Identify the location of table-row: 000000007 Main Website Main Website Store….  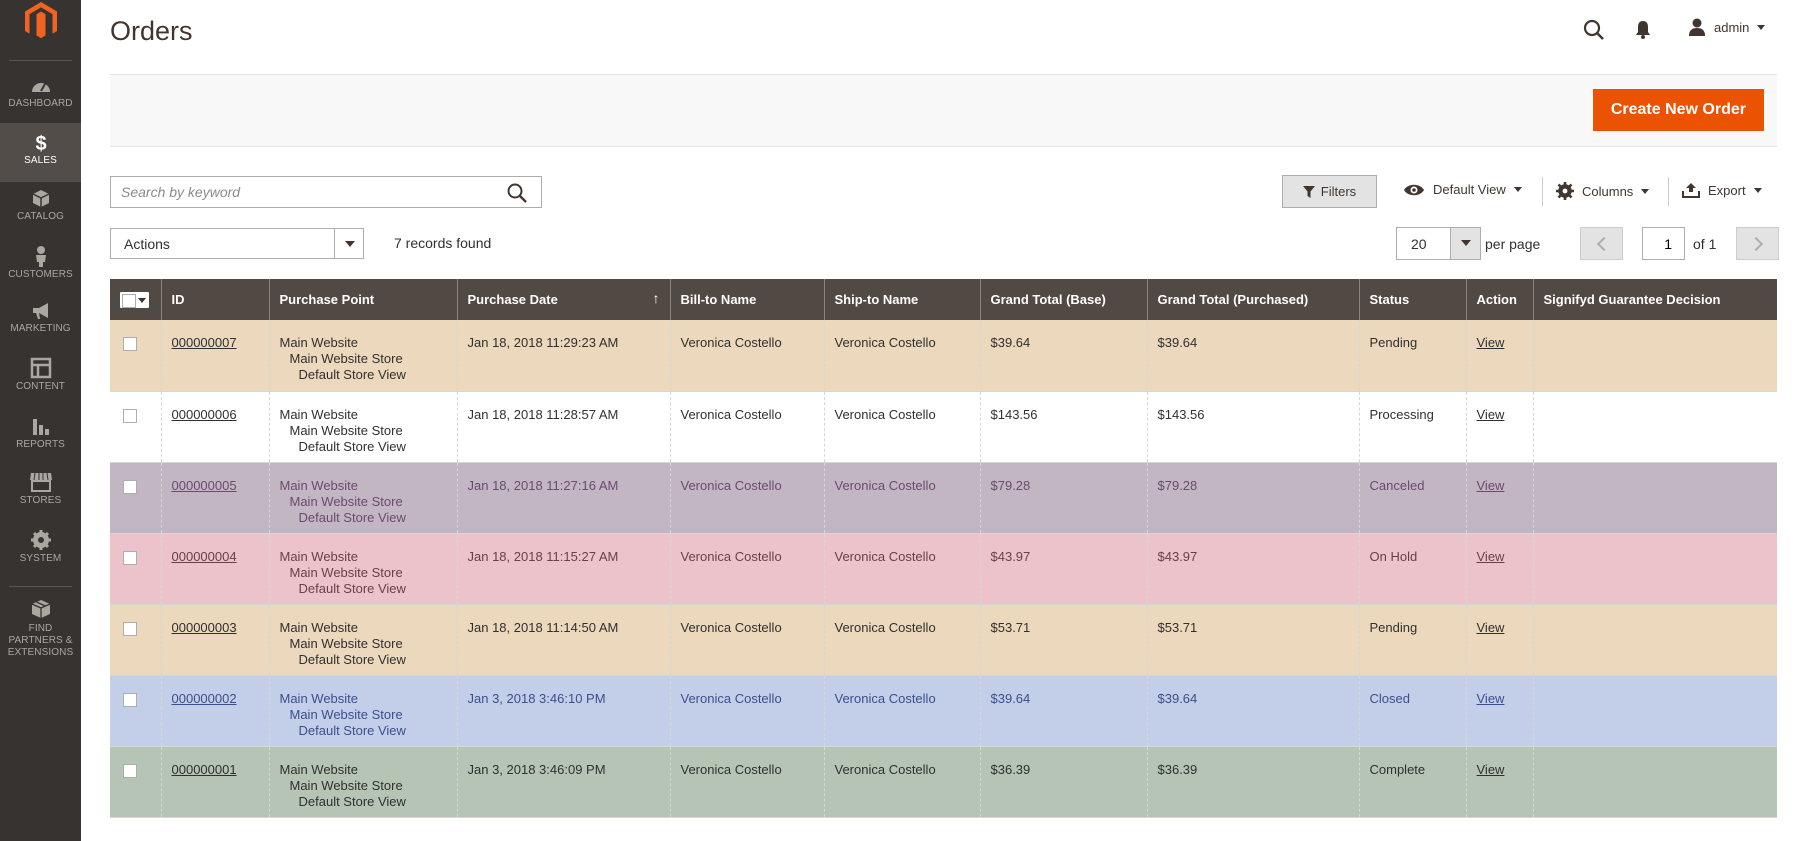
(943, 356).